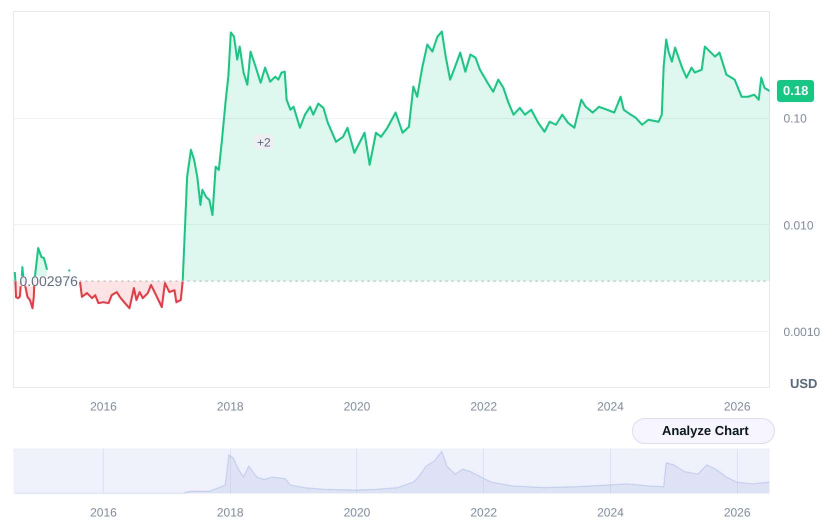 Image resolution: width=823 pixels, height=521 pixels. I want to click on y-axis-title: USD, so click(804, 384).